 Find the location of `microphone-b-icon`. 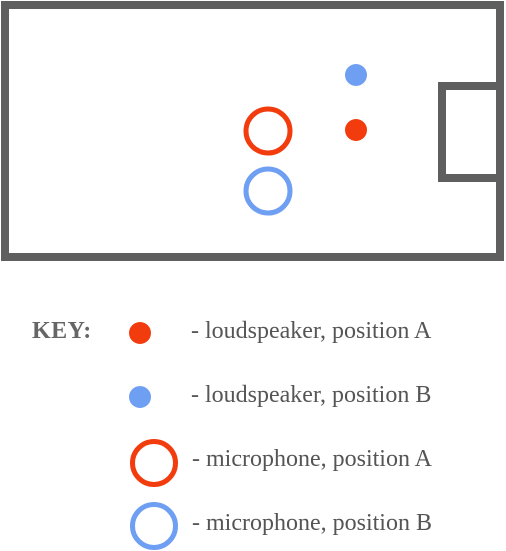

microphone-b-icon is located at coordinates (154, 526).